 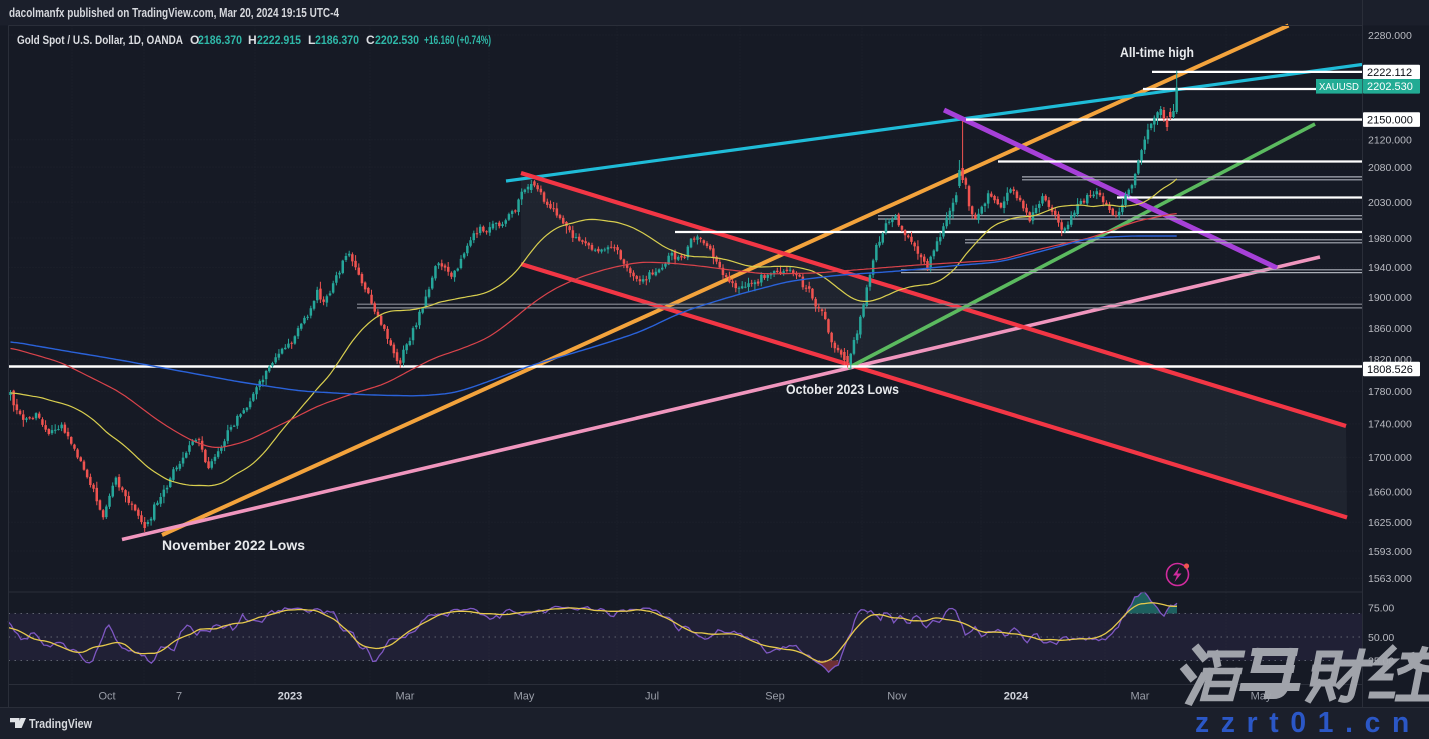 I want to click on svg-text: 2222.112, so click(x=1389, y=73).